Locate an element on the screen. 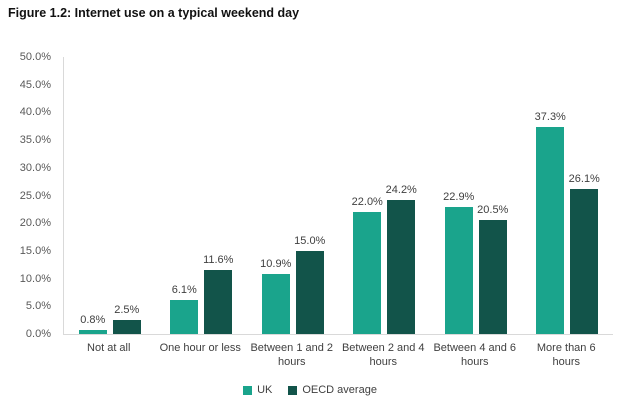  legend: UK OECD average is located at coordinates (310, 390).